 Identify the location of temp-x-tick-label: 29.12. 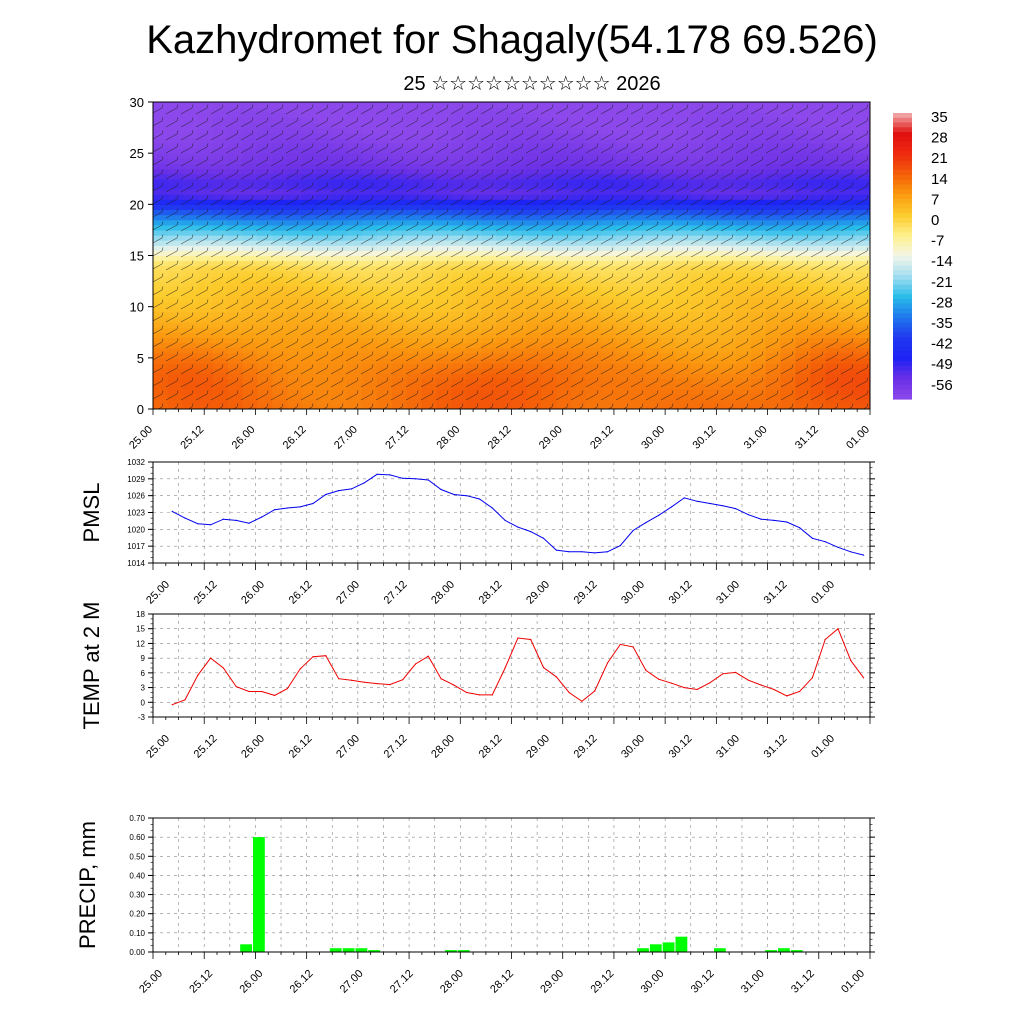
(586, 747).